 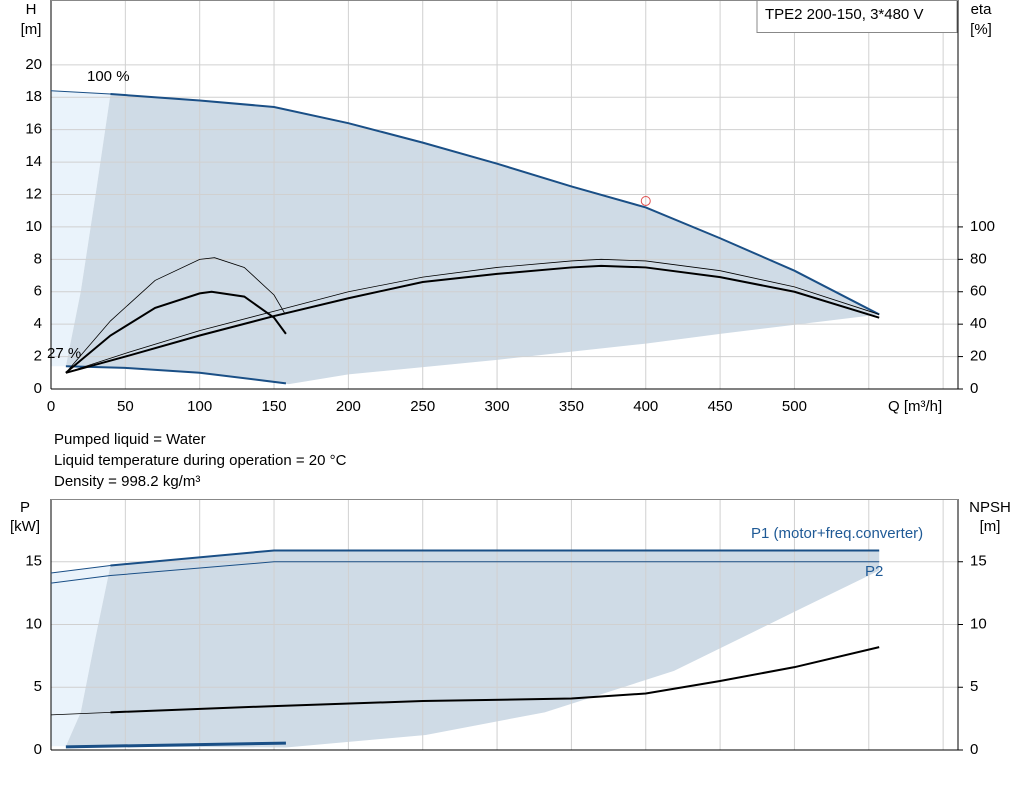 What do you see at coordinates (130, 439) in the screenshot?
I see `note: Pumped liquid = Water` at bounding box center [130, 439].